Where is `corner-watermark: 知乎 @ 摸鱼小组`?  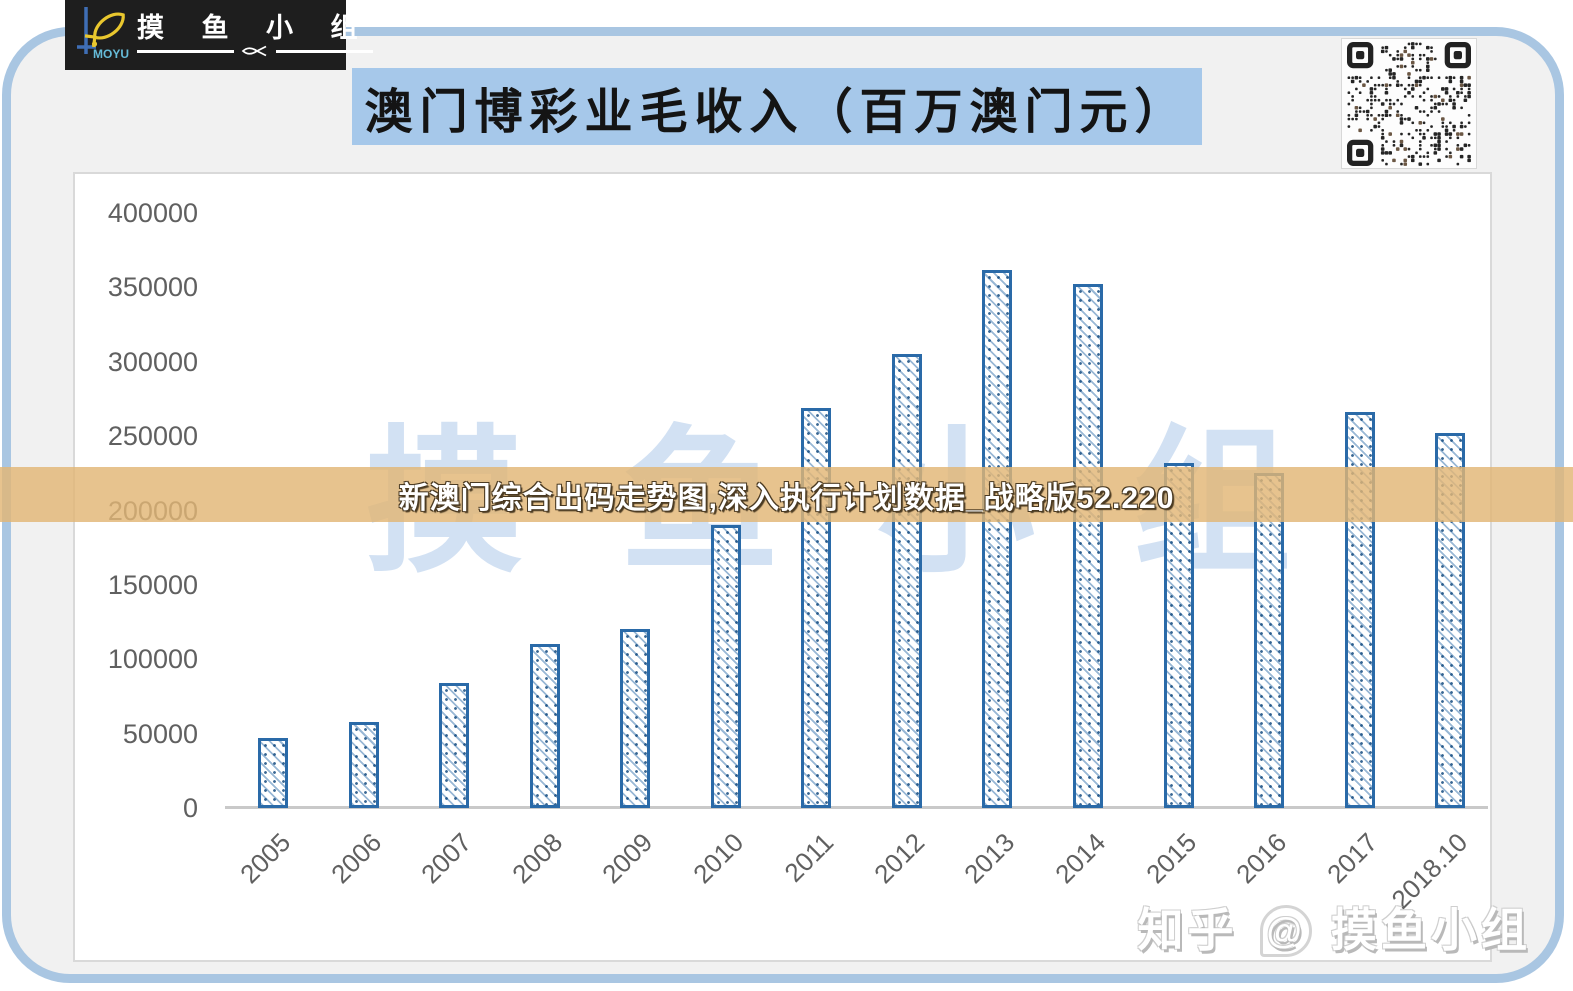
corner-watermark: 知乎 @ 摸鱼小组 is located at coordinates (1334, 928).